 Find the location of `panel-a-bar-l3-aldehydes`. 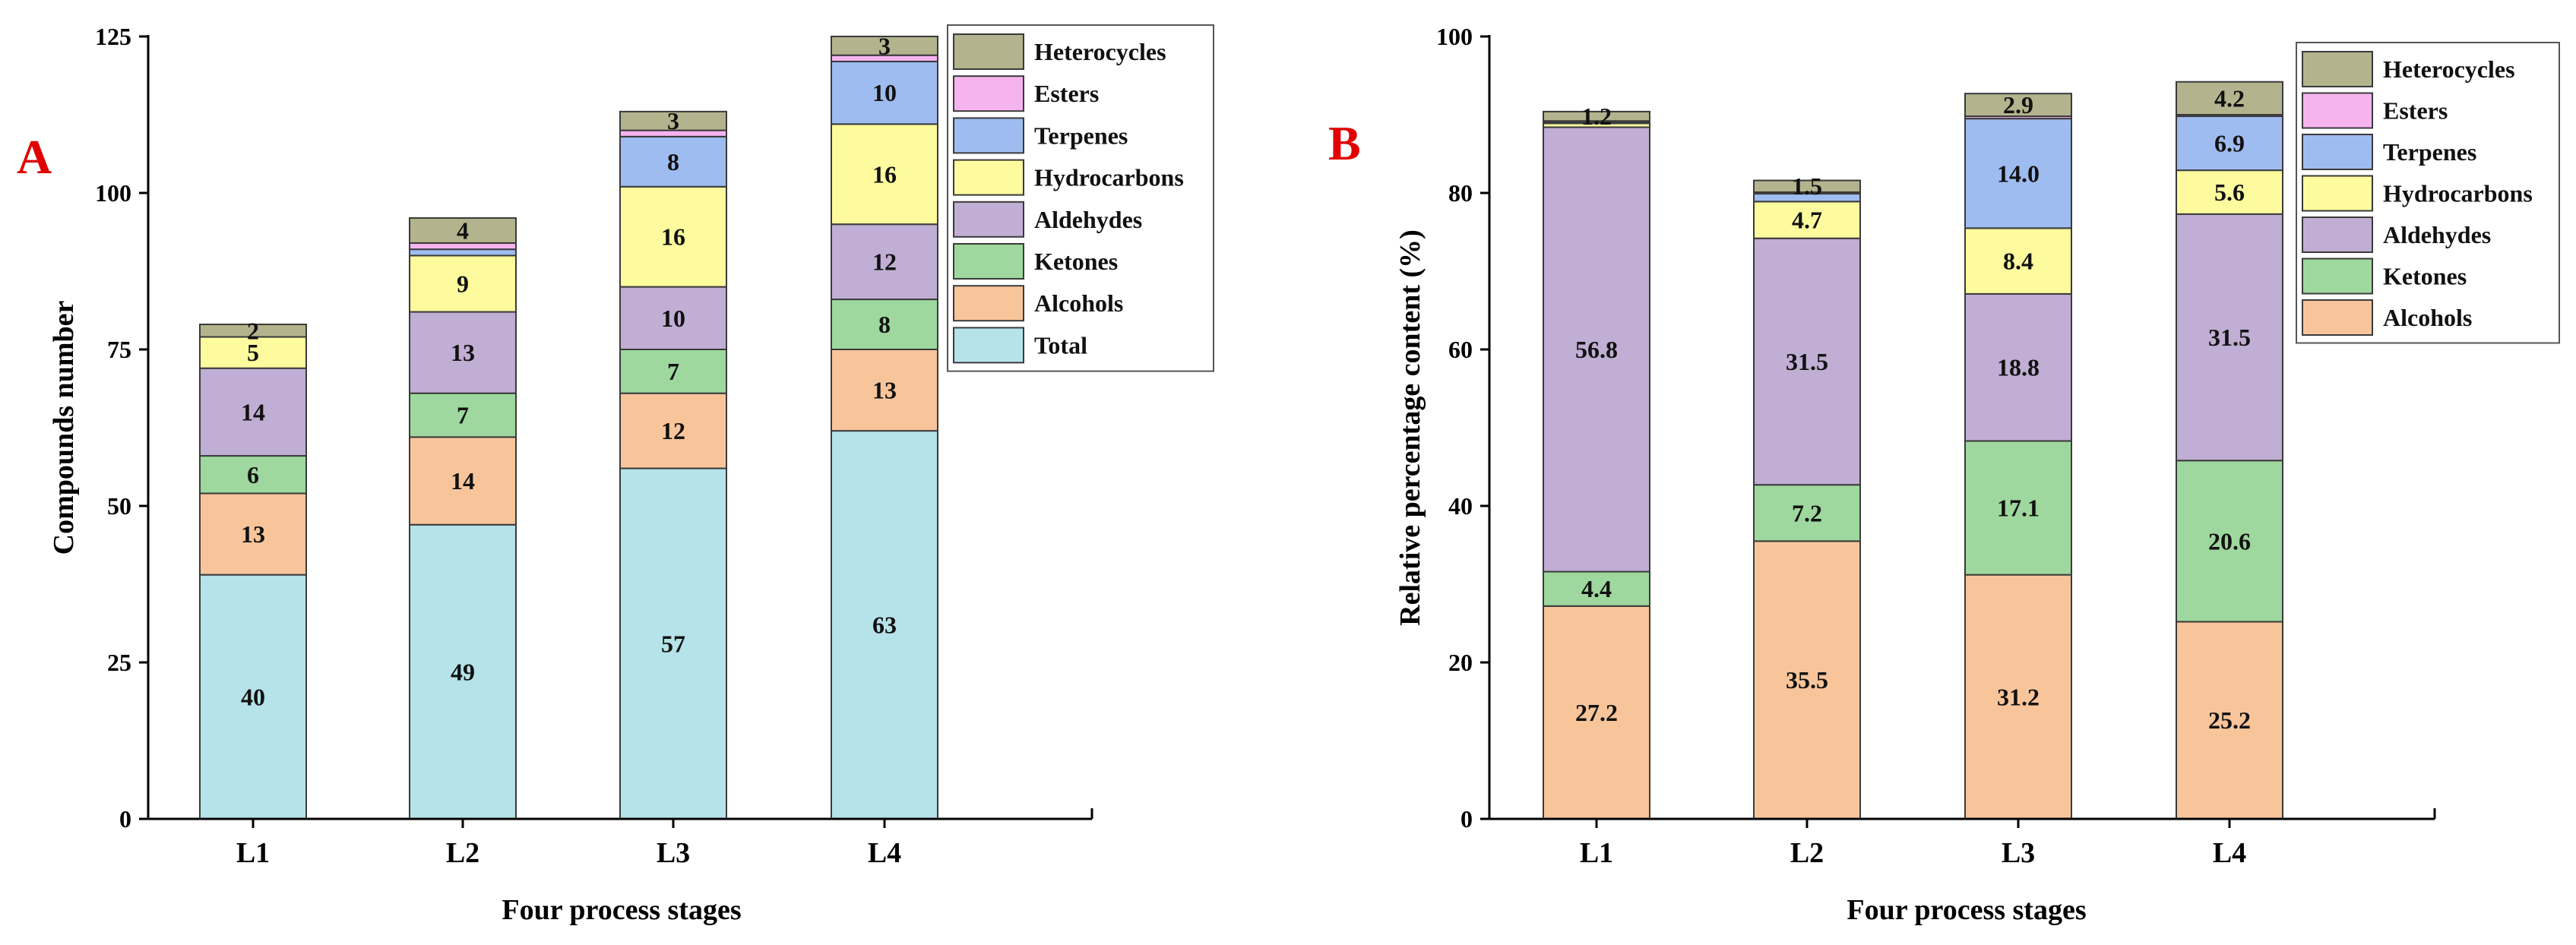

panel-a-bar-l3-aldehydes is located at coordinates (673, 318).